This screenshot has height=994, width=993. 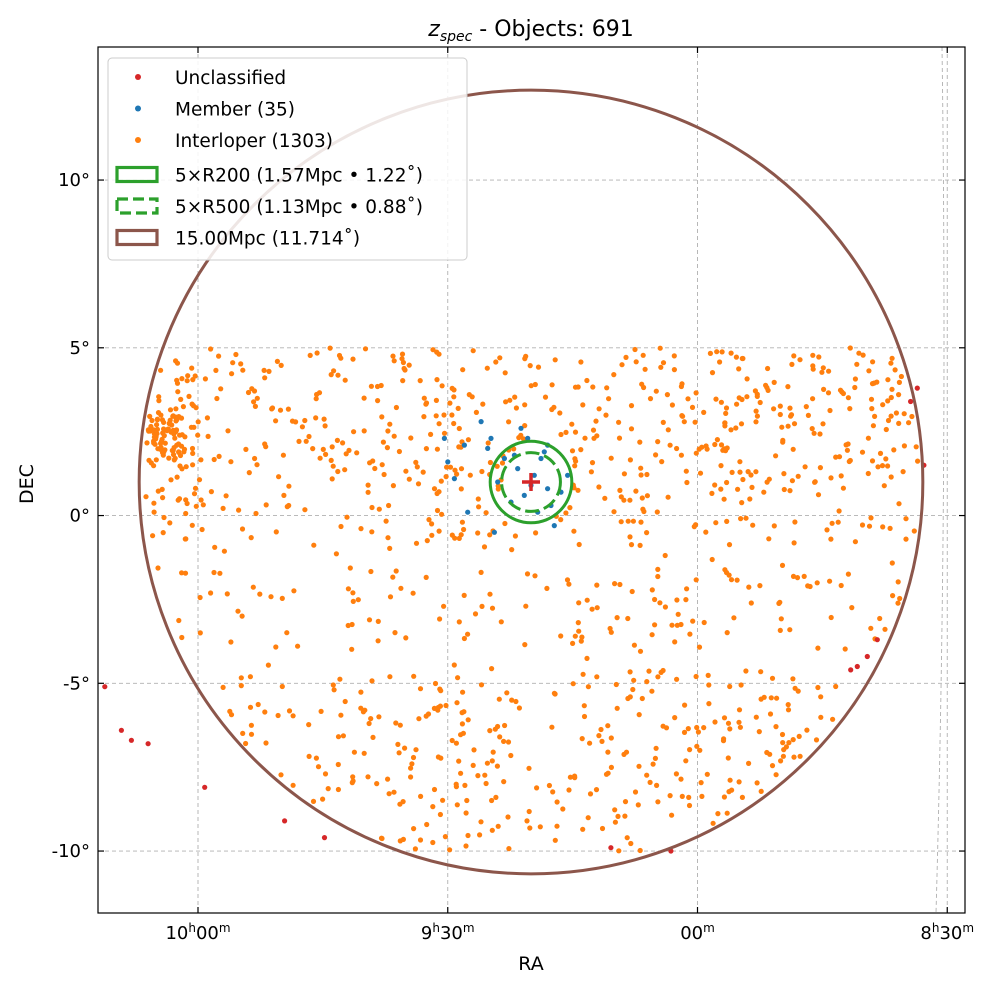 What do you see at coordinates (138, 140) in the screenshot?
I see `legend-marker` at bounding box center [138, 140].